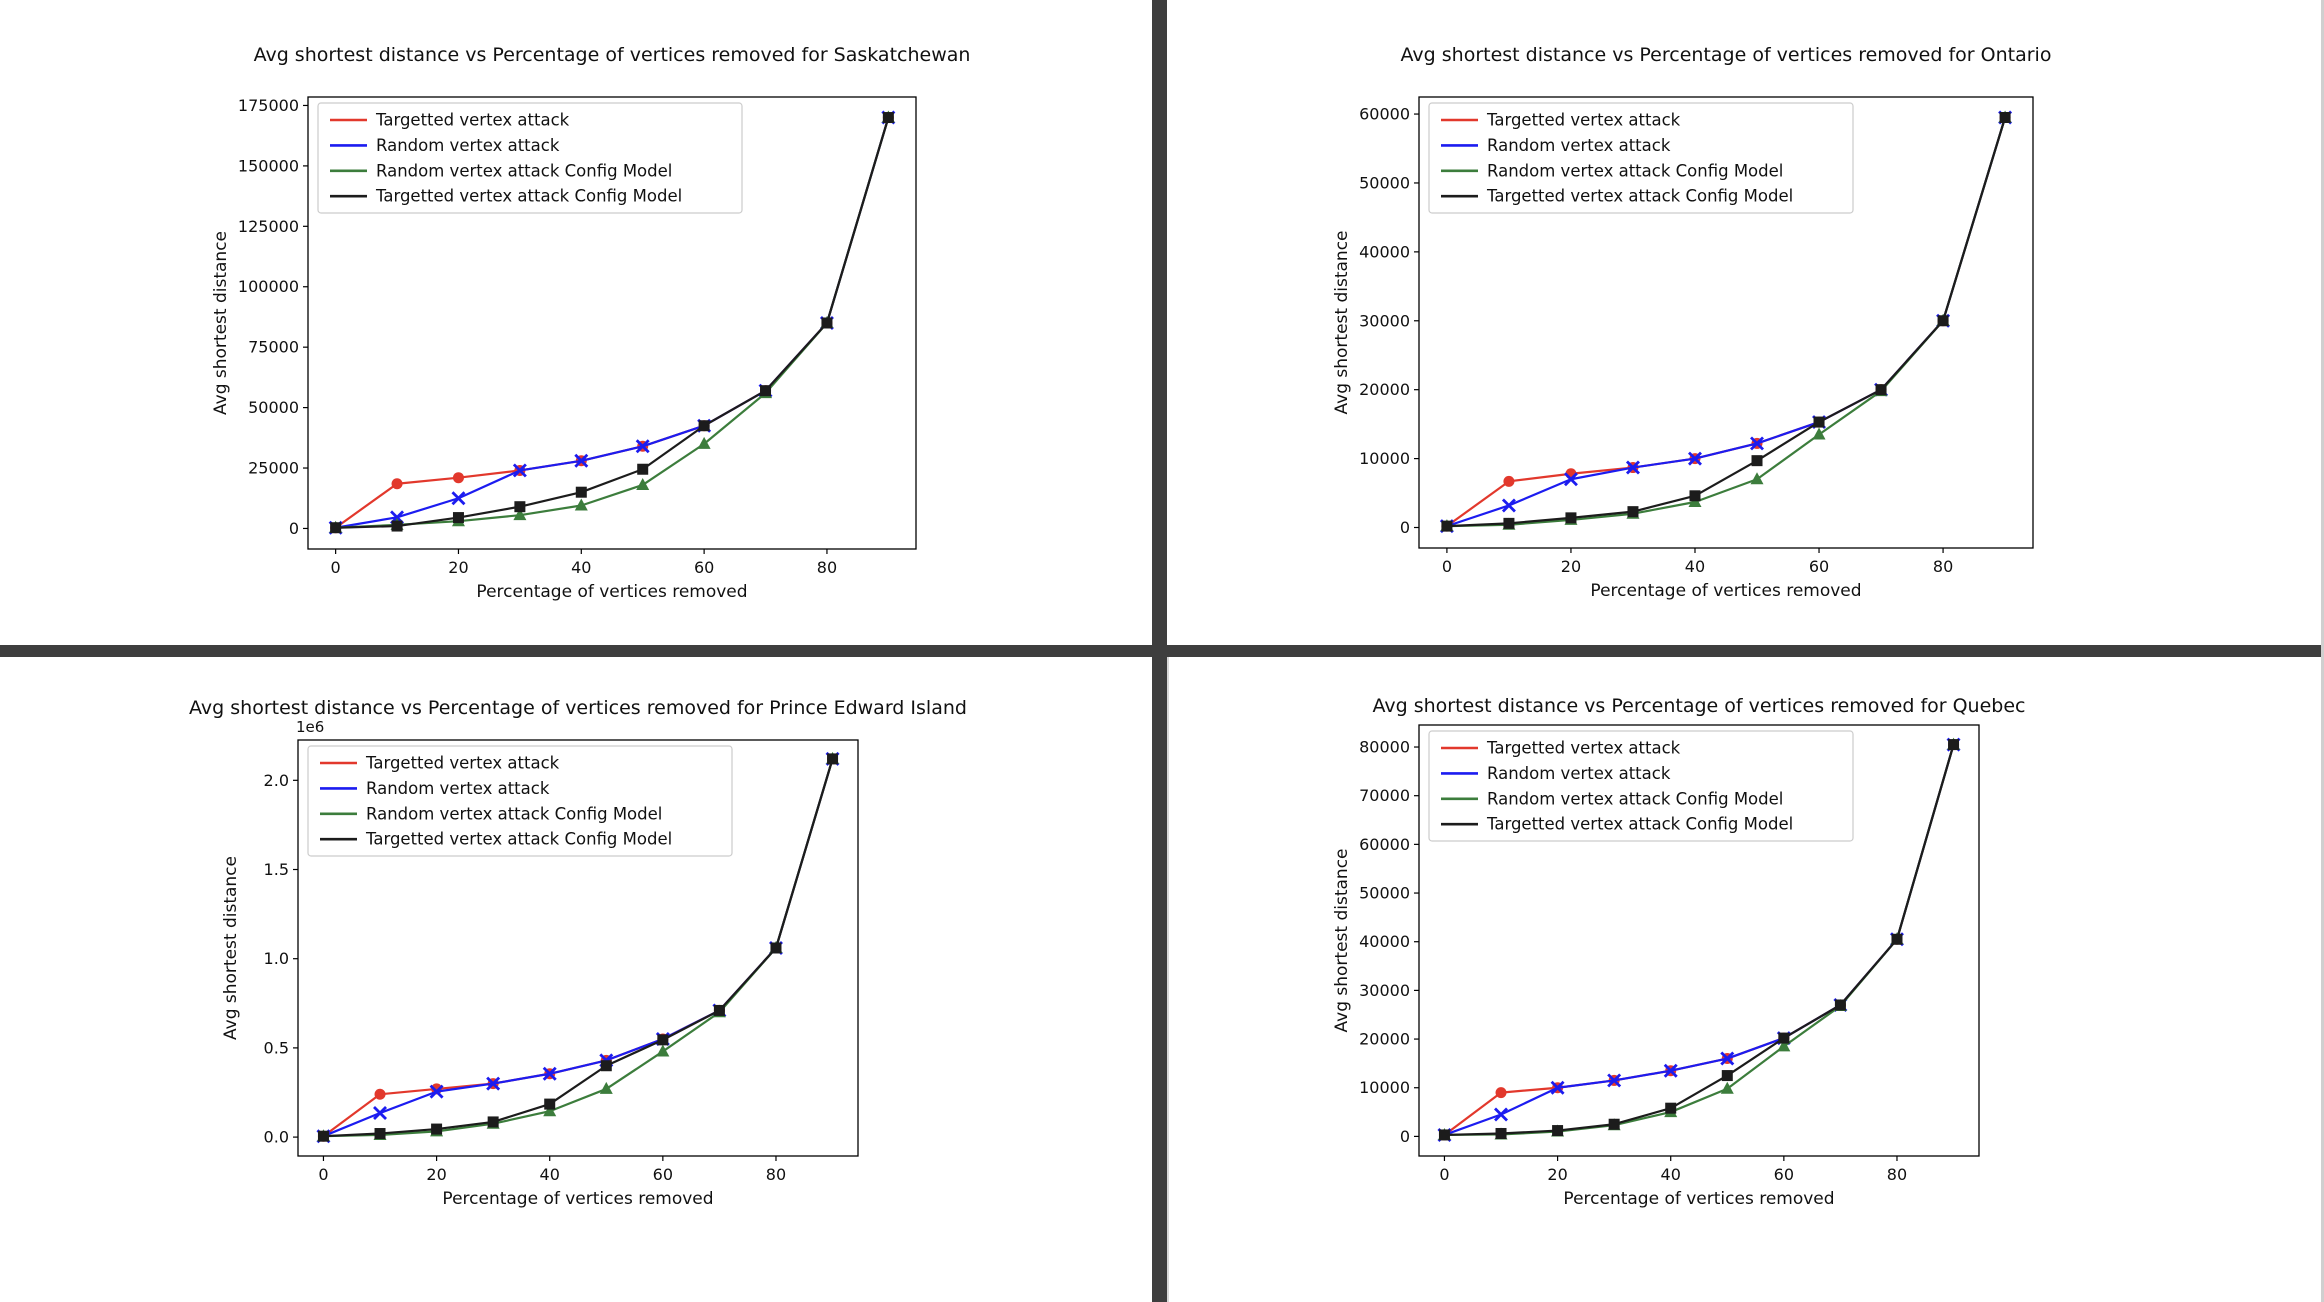  What do you see at coordinates (1579, 145) in the screenshot?
I see `legend-label-random-vertex-attack: Random vertex attack` at bounding box center [1579, 145].